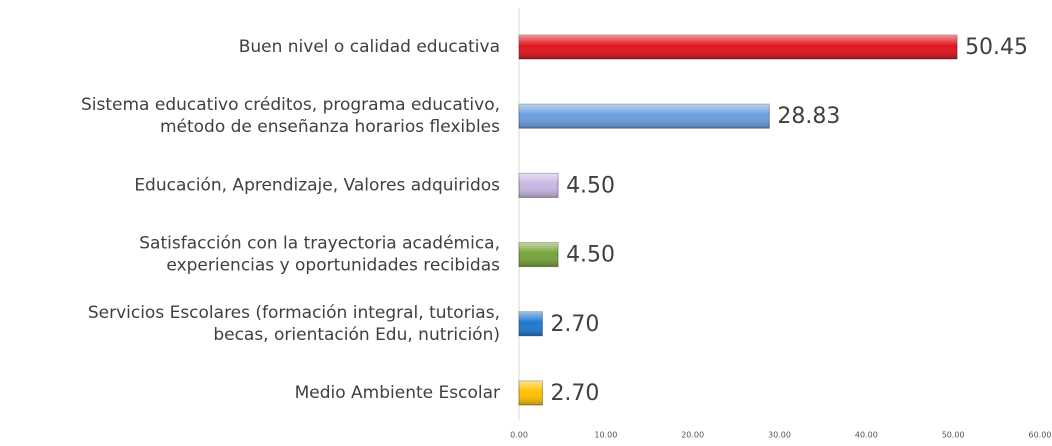 The width and height of the screenshot is (1052, 446). I want to click on x-tick-label: 10.00, so click(605, 435).